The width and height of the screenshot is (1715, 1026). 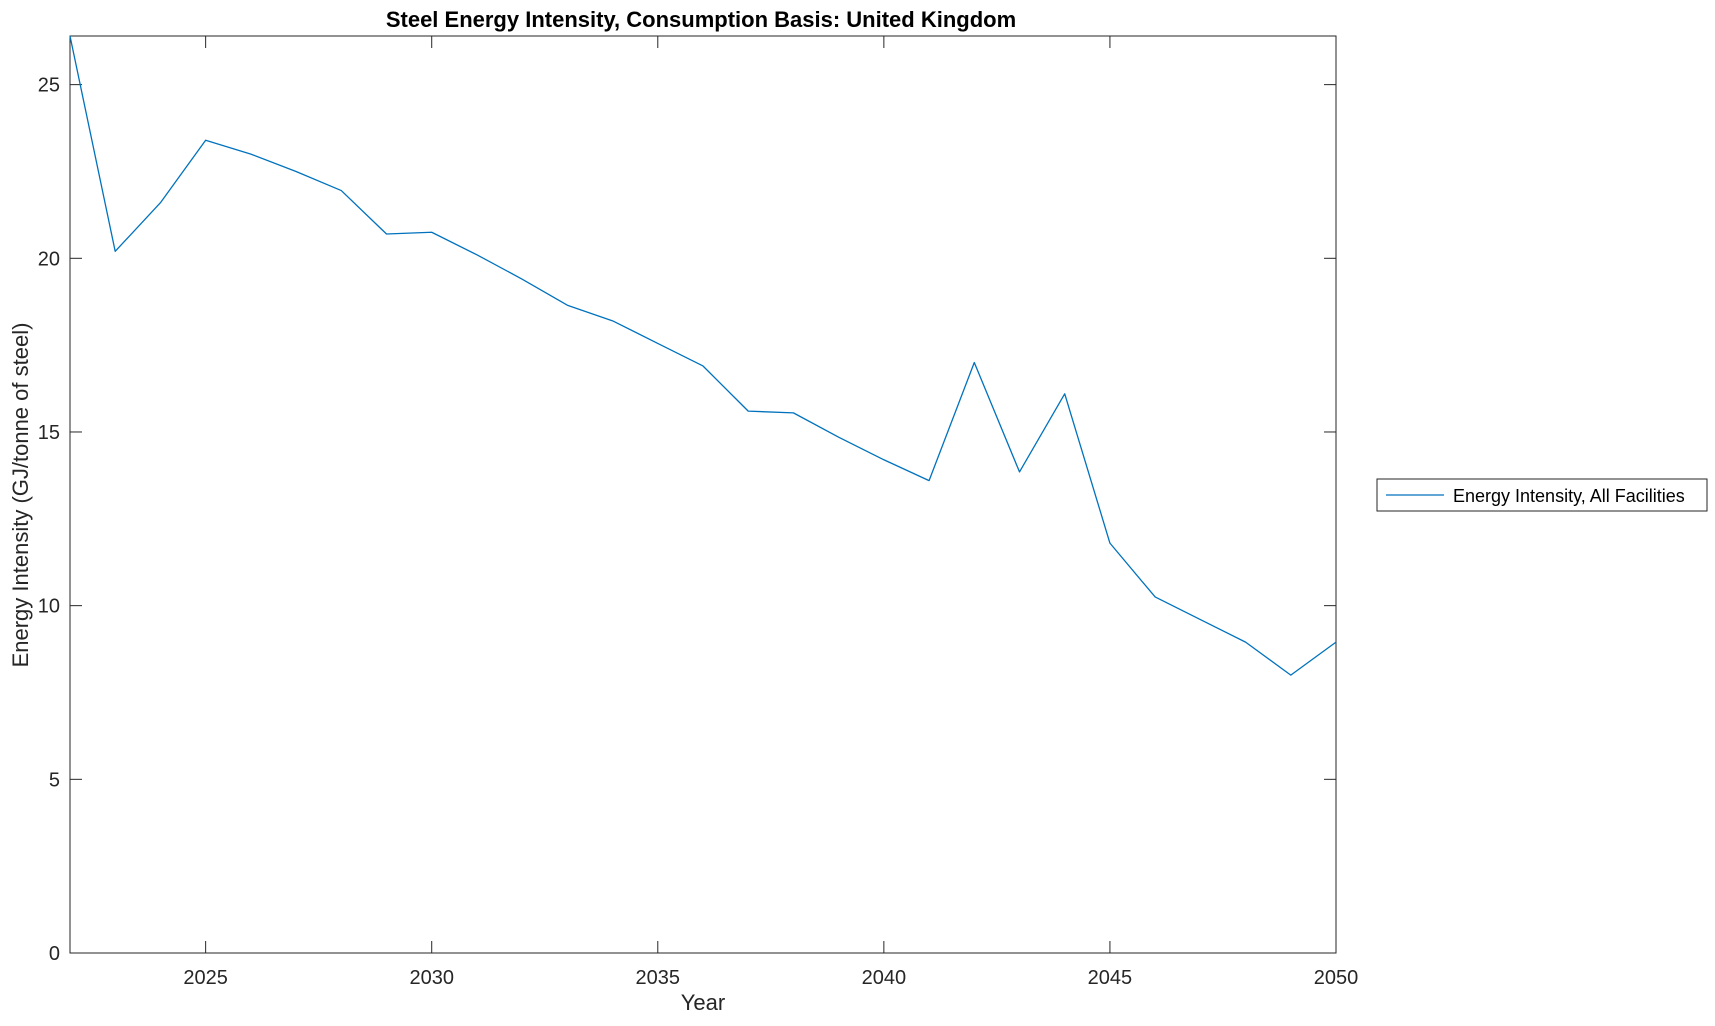 I want to click on x-tick-label: 2035, so click(x=658, y=978).